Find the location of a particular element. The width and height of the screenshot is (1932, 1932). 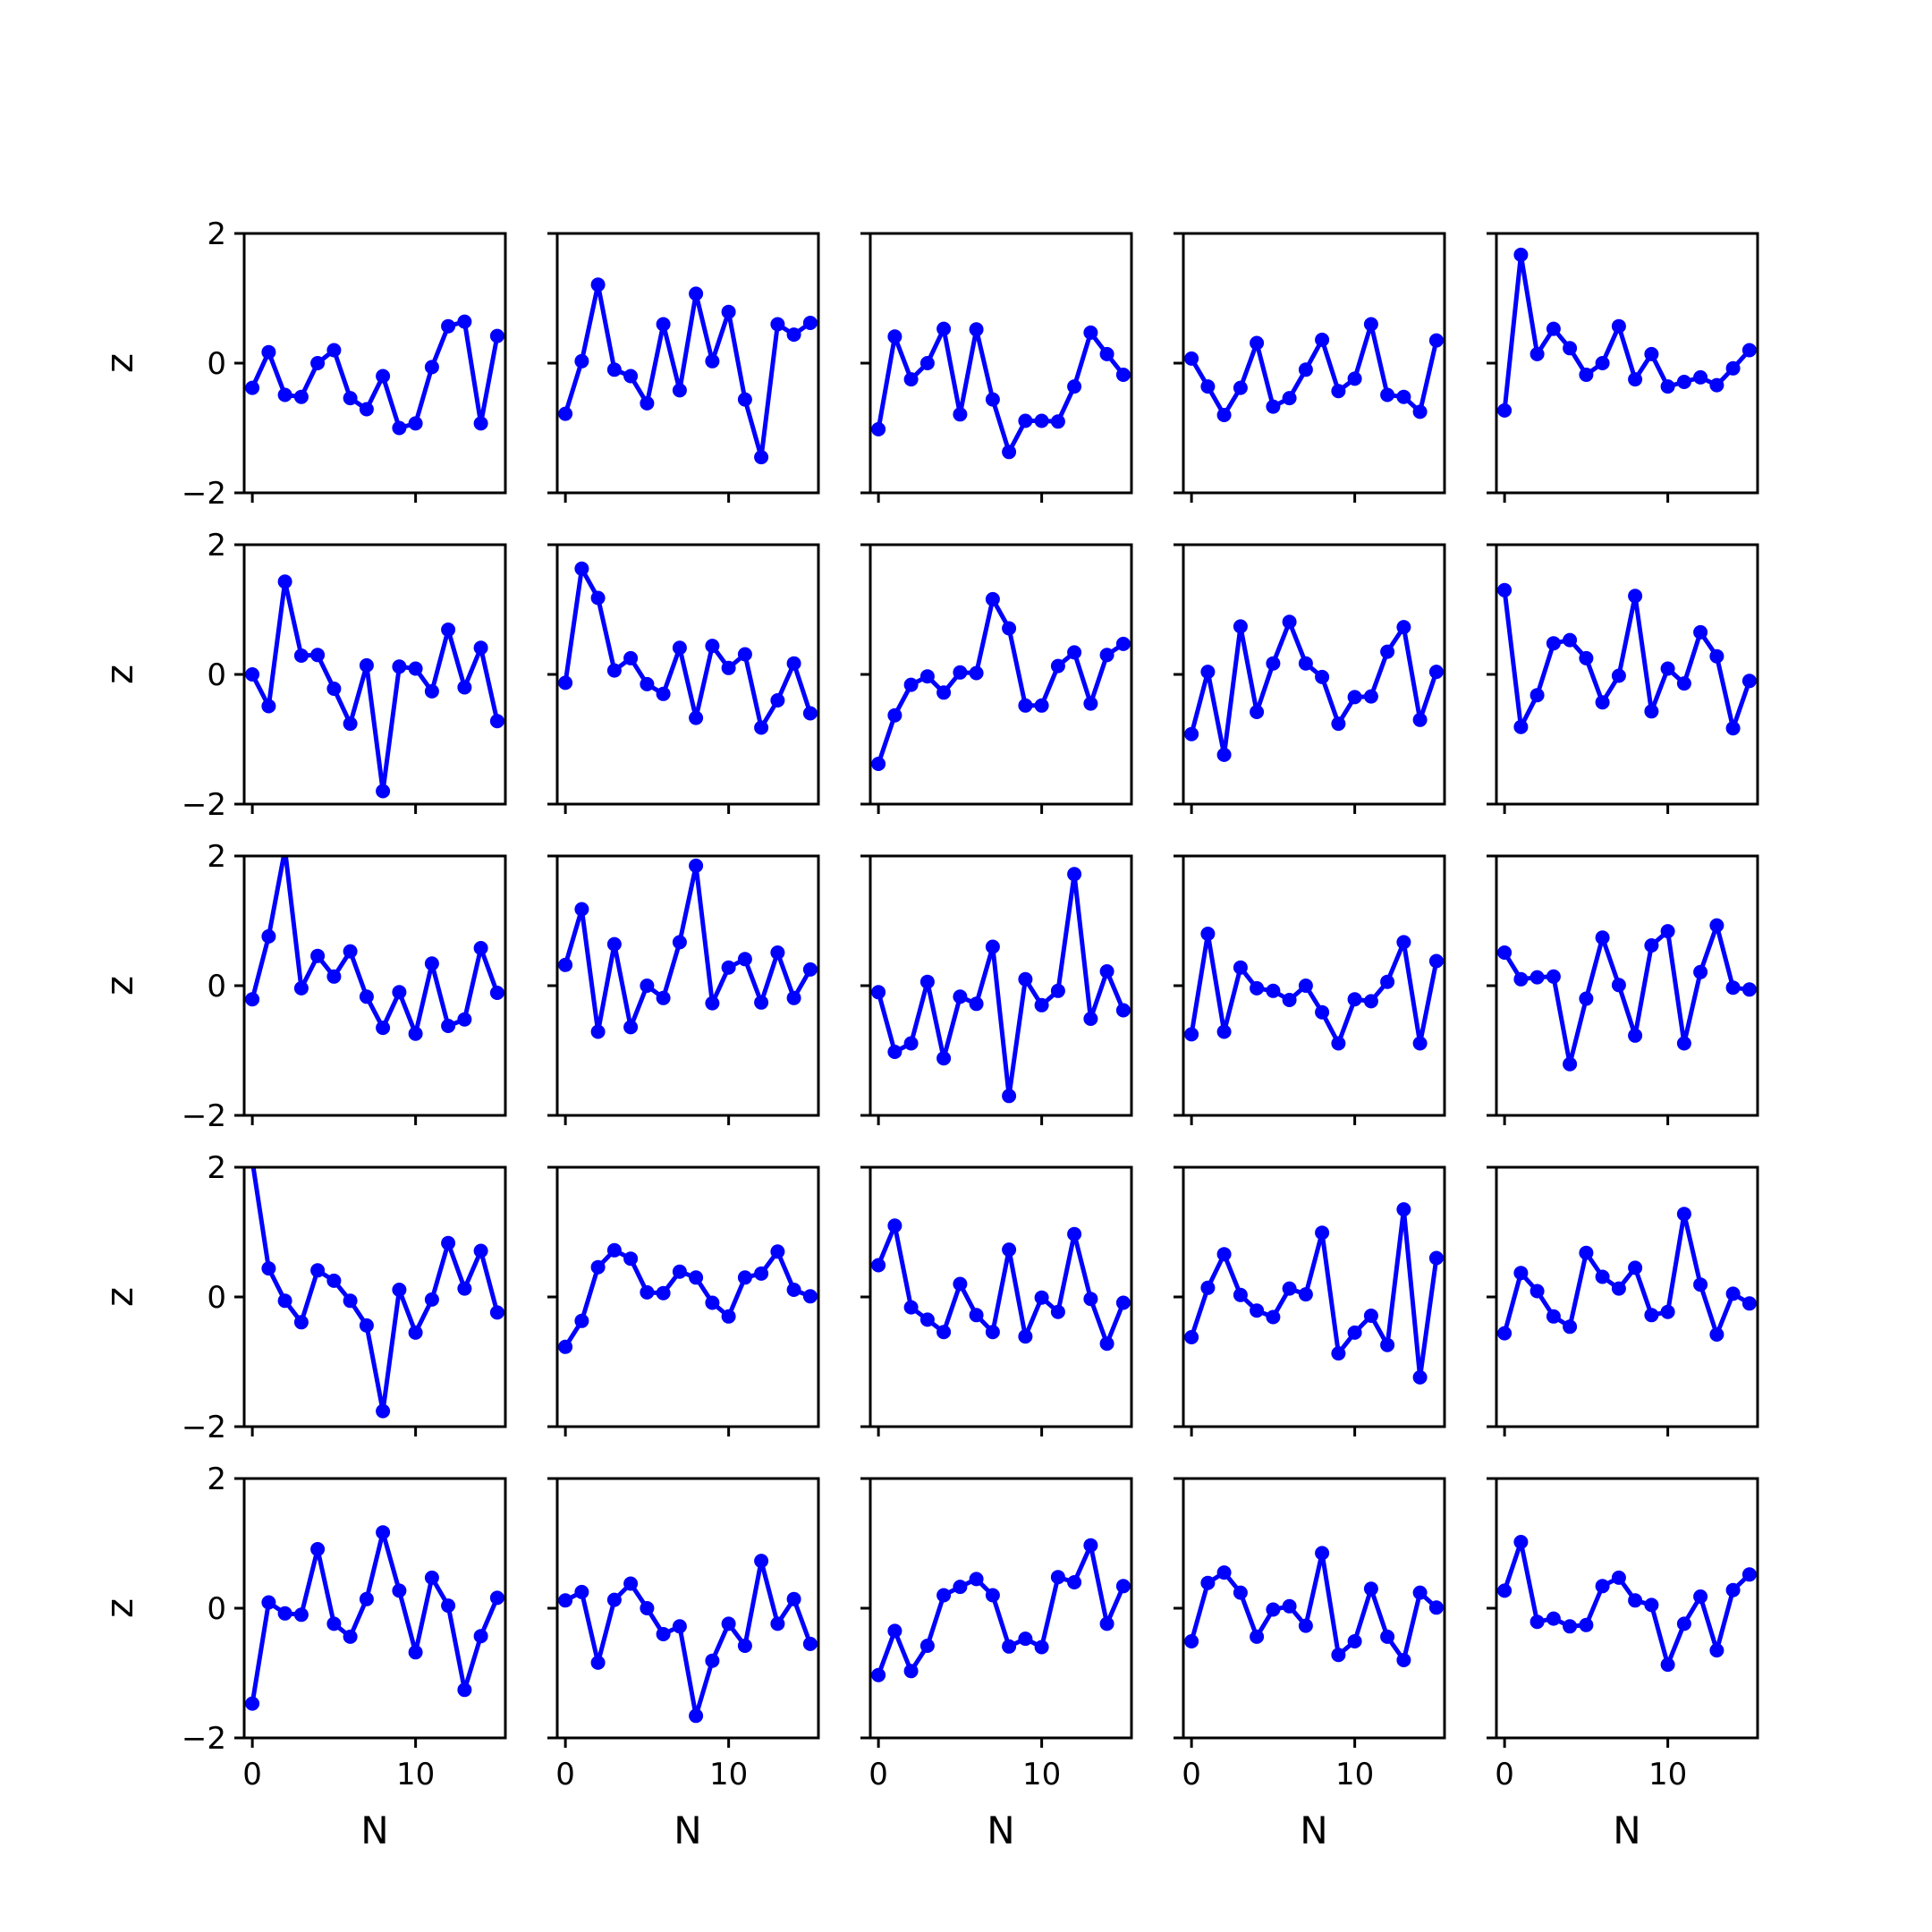

subplot-r3-c2 is located at coordinates (996, 1300).